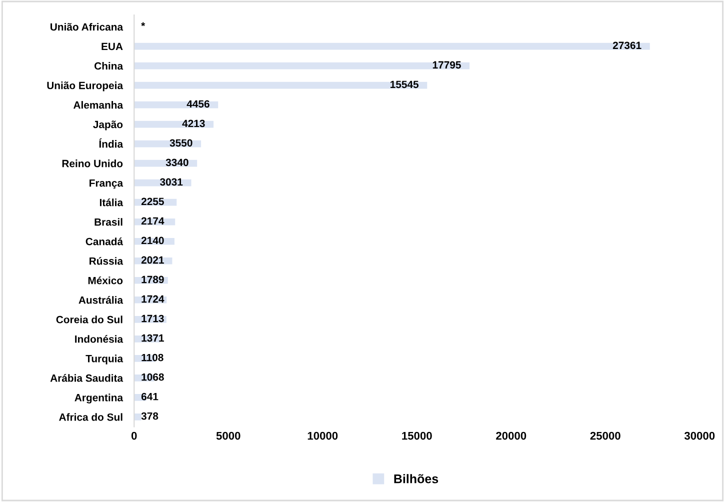 This screenshot has height=502, width=725. I want to click on data-label: 2174, so click(152, 221).